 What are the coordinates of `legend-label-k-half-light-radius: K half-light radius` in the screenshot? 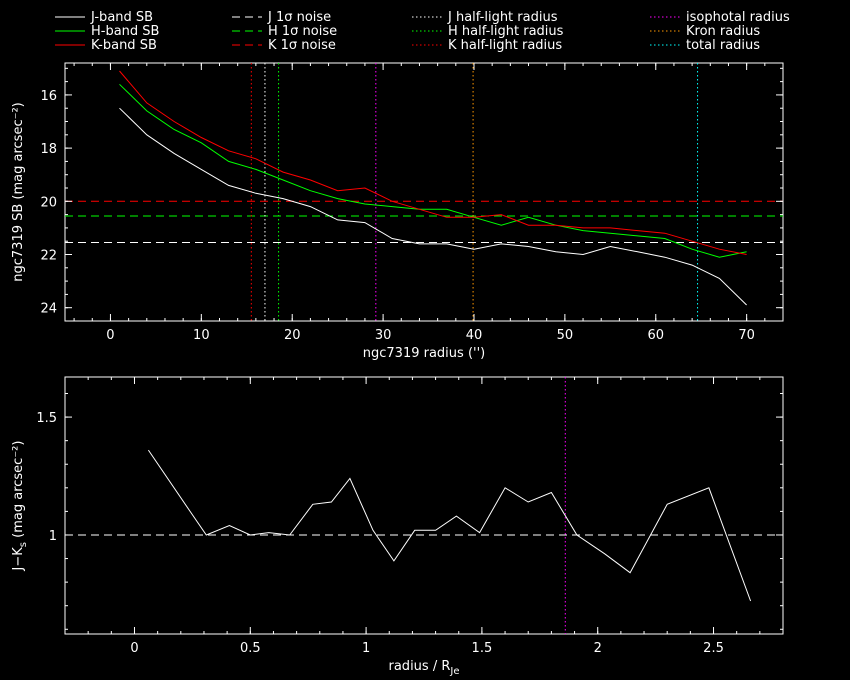 It's located at (505, 45).